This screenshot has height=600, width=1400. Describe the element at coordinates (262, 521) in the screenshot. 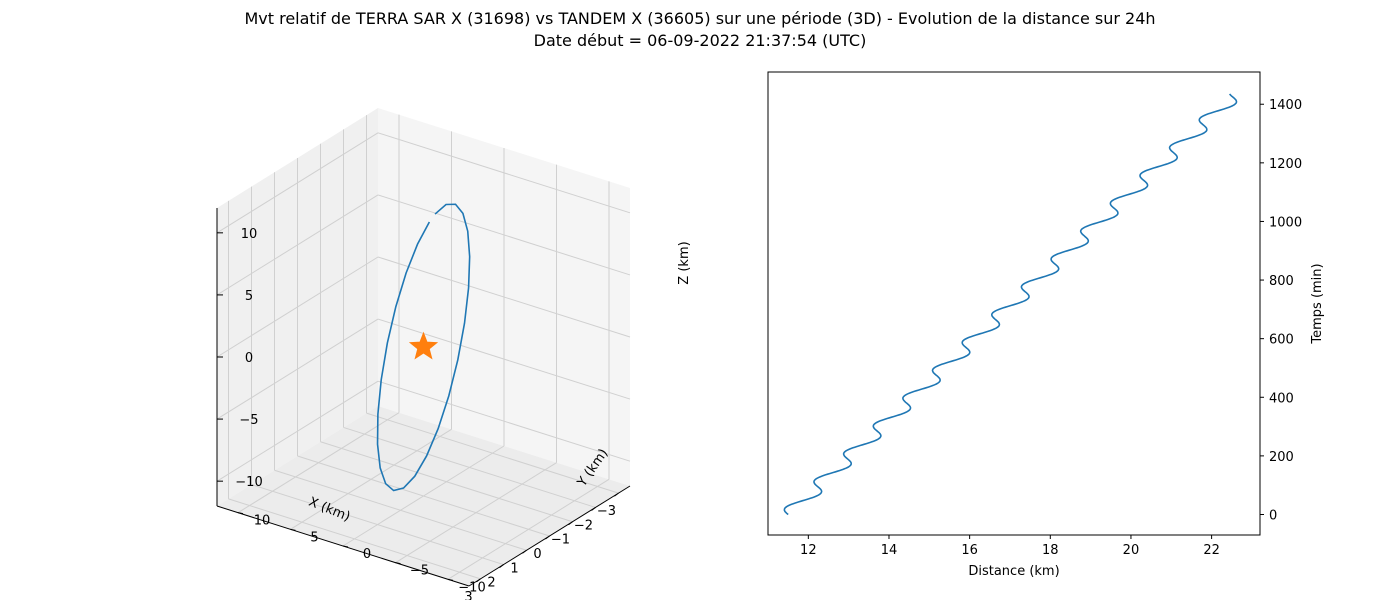

I see `y-tick-label: 10` at that location.